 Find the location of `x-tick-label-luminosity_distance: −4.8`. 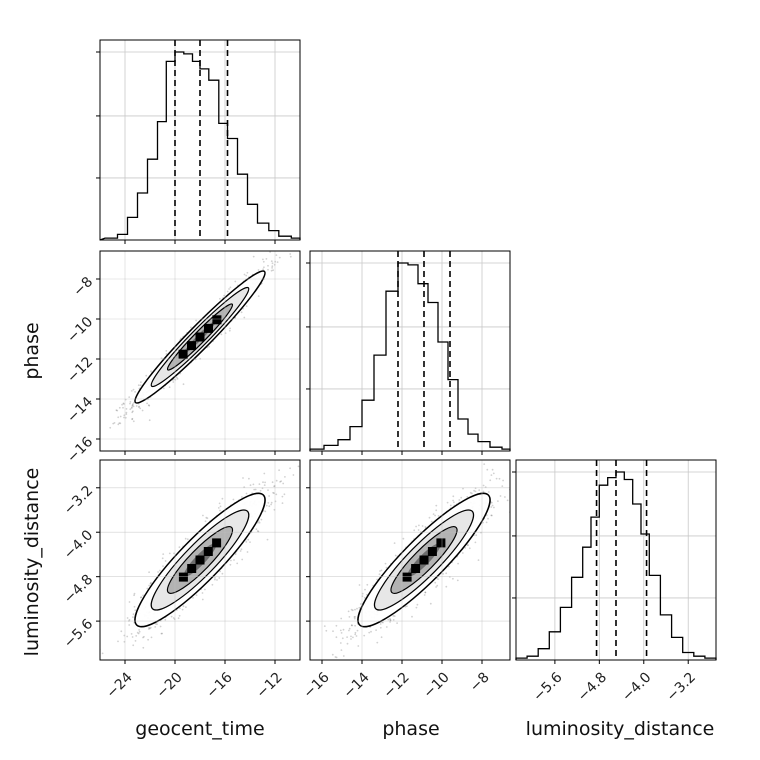

x-tick-label-luminosity_distance: −4.8 is located at coordinates (592, 686).